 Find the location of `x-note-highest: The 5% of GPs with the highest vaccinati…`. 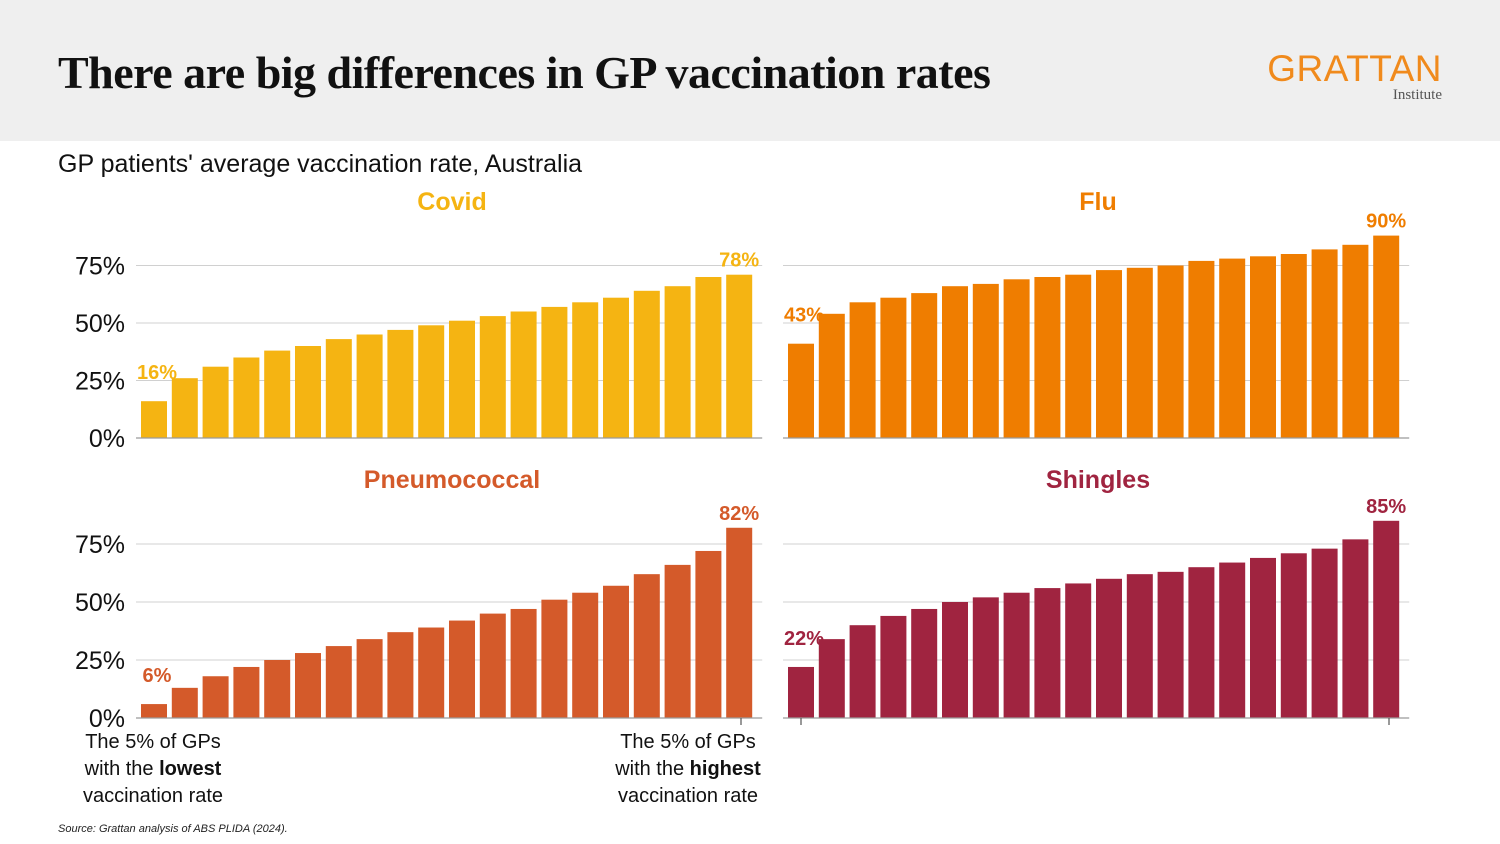

x-note-highest: The 5% of GPs with the highest vaccinati… is located at coordinates (688, 769).